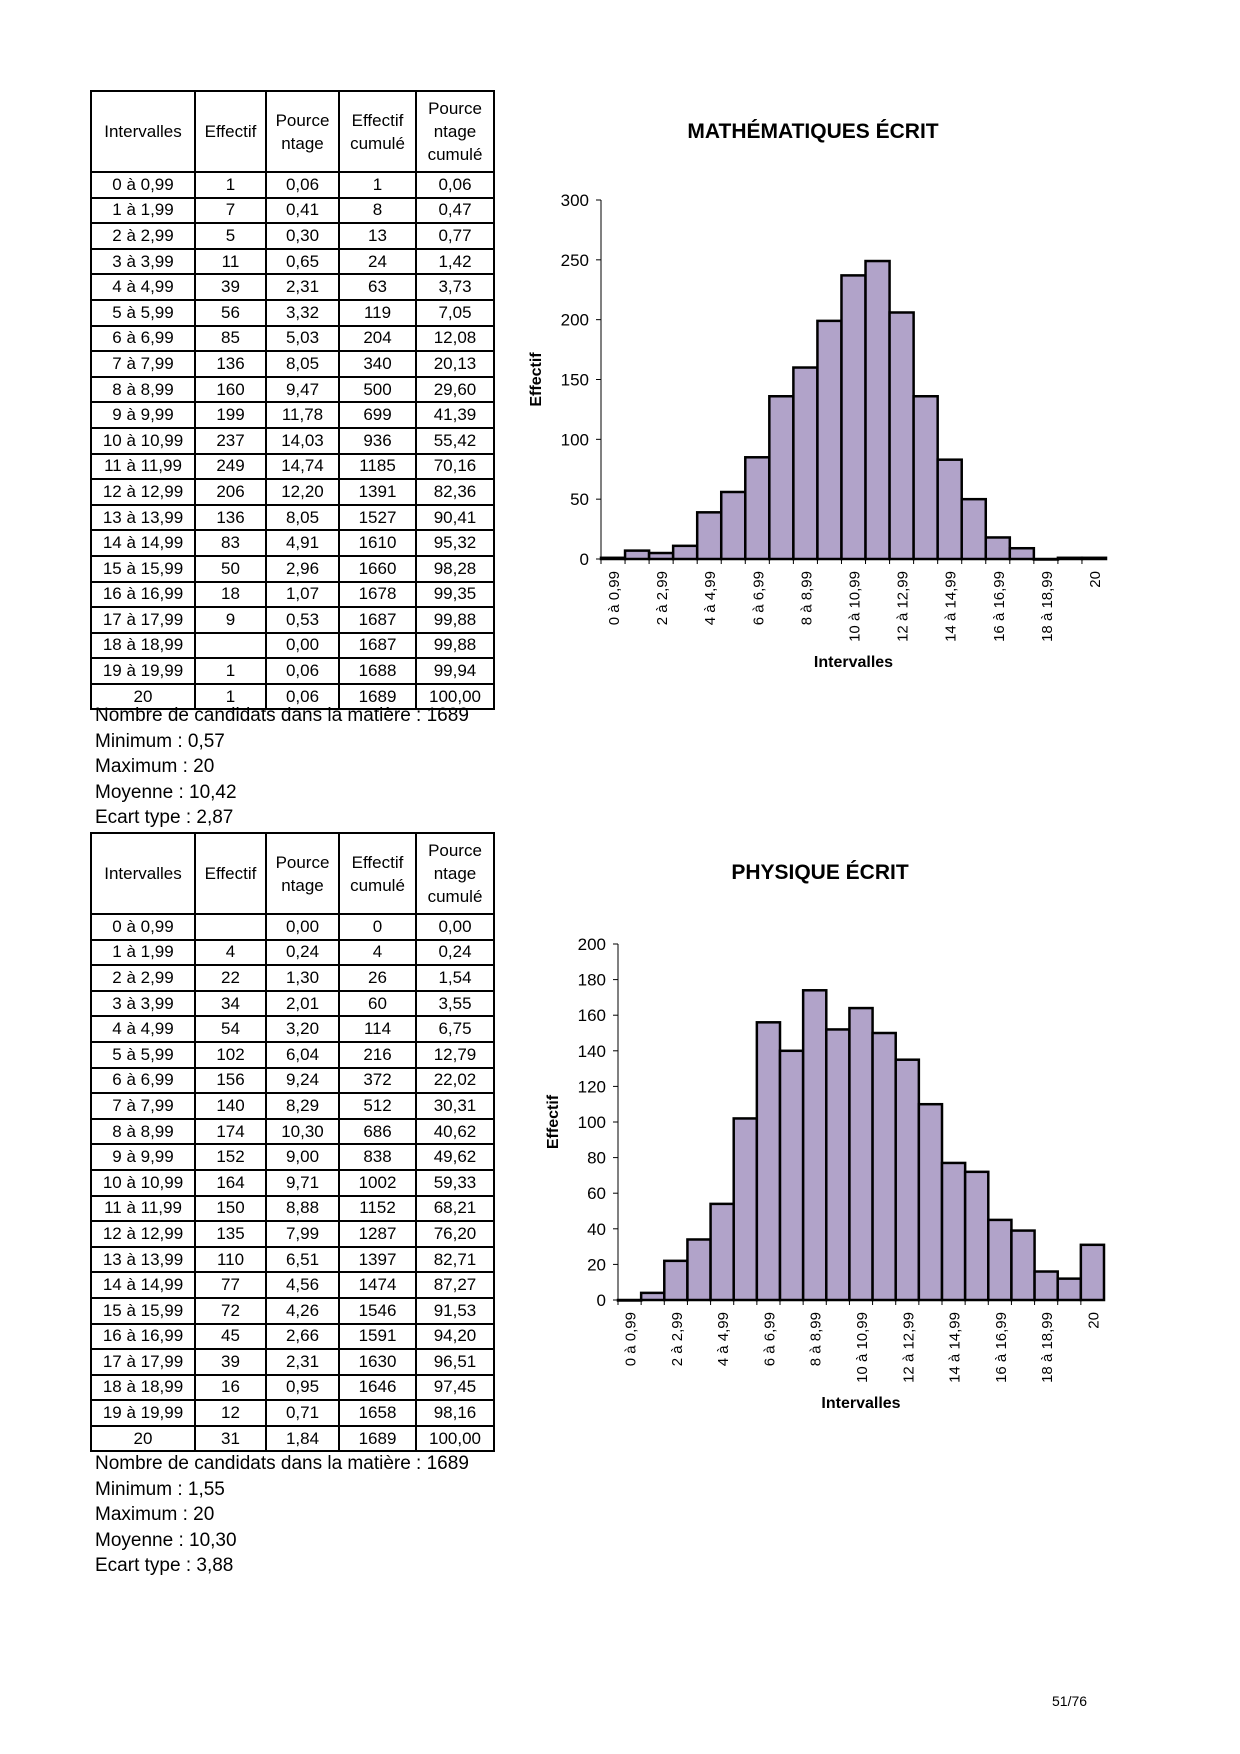  I want to click on table-cell: 54, so click(230, 1029).